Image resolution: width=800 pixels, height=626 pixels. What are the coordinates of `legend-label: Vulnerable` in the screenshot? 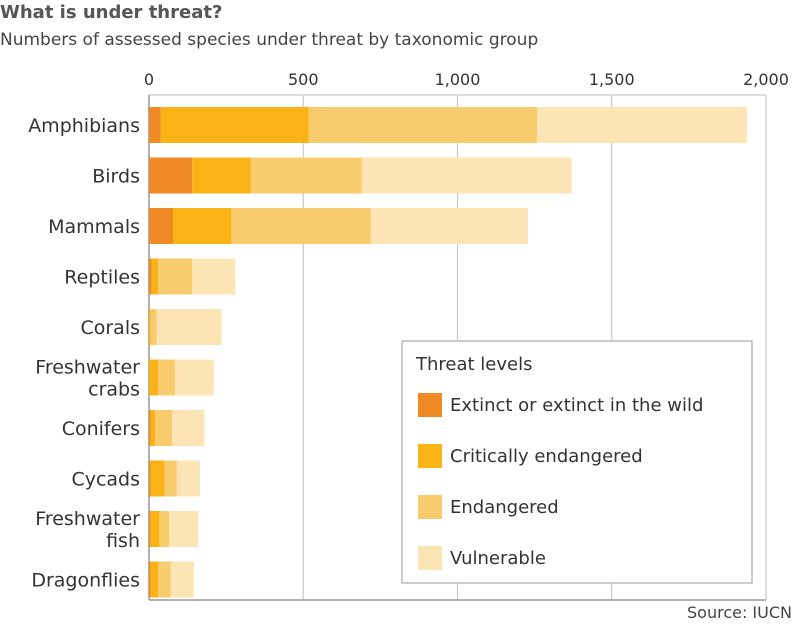 It's located at (498, 558).